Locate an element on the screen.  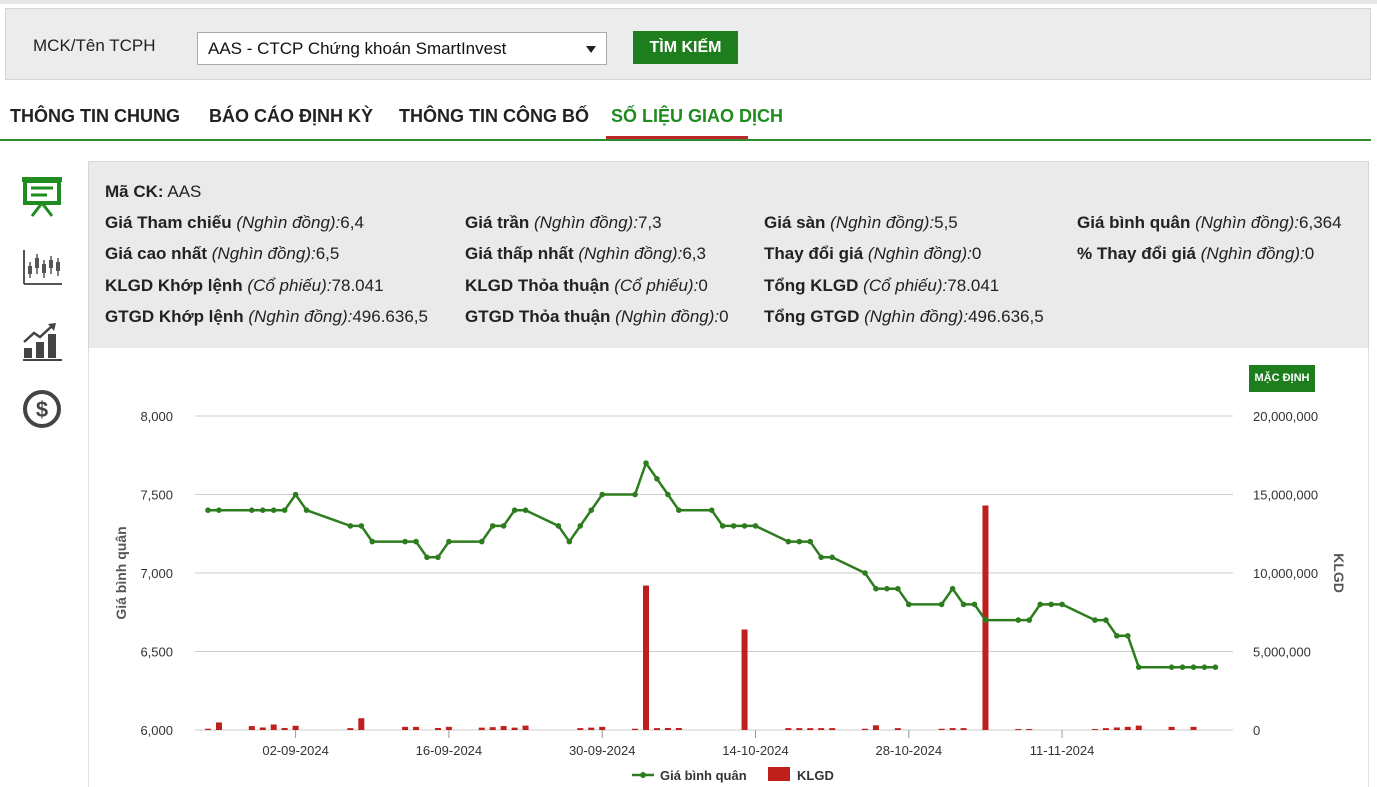
company-select: AAS - CTCP Chứng khoán SmartInvest is located at coordinates (402, 48).